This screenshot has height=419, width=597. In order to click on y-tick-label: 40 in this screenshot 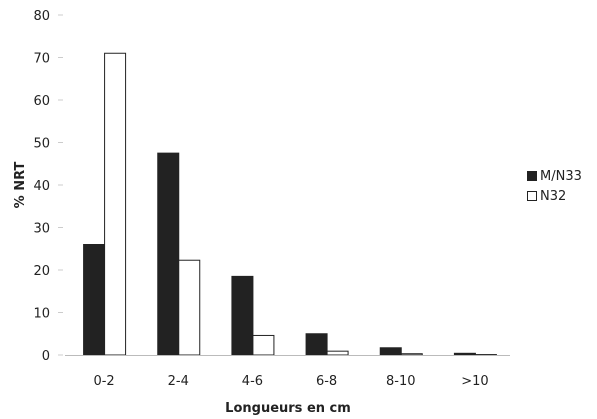, I will do `click(41, 186)`.